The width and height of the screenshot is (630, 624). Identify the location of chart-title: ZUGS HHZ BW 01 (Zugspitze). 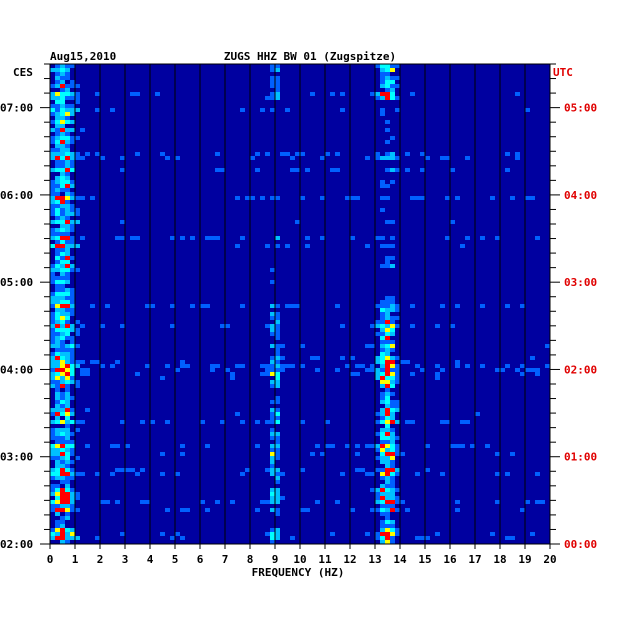
(310, 56).